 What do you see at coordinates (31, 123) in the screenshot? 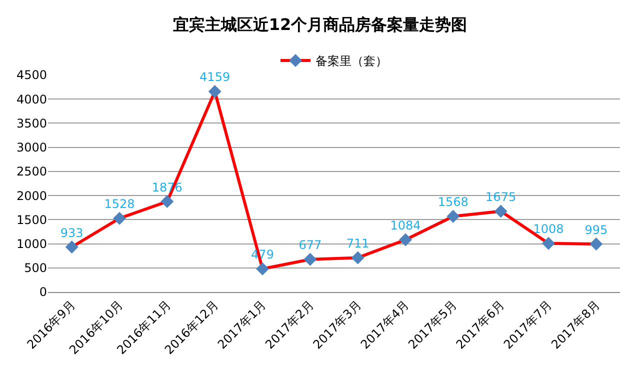
I see `y-tick-label: 3500` at bounding box center [31, 123].